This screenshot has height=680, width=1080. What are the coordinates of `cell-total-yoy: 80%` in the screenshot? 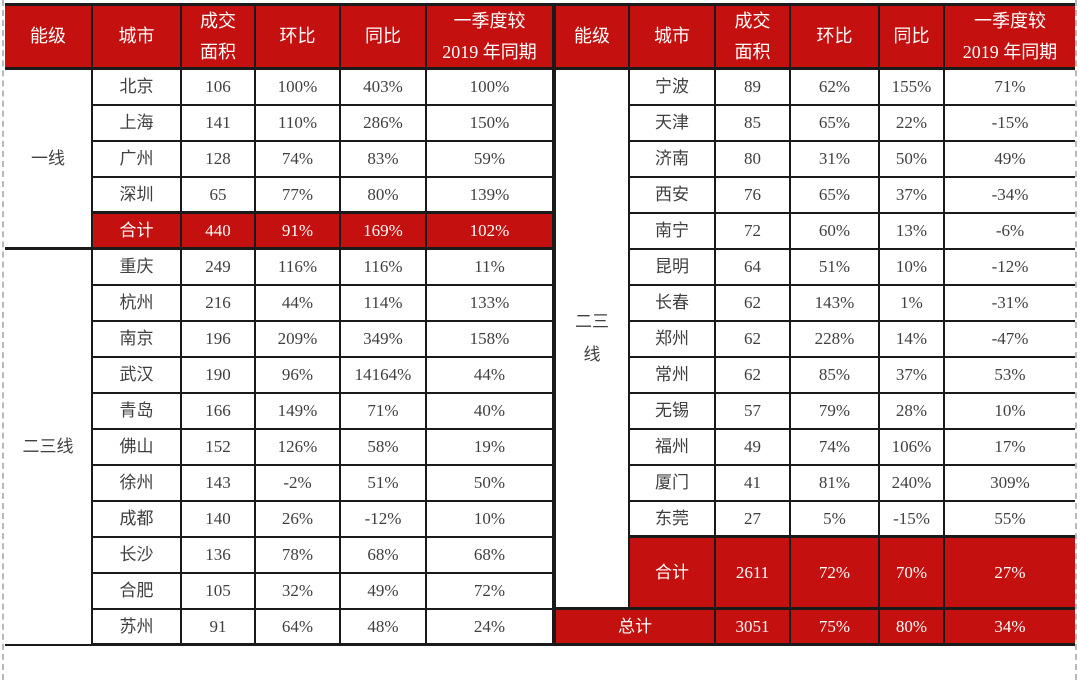 It's located at (911, 627).